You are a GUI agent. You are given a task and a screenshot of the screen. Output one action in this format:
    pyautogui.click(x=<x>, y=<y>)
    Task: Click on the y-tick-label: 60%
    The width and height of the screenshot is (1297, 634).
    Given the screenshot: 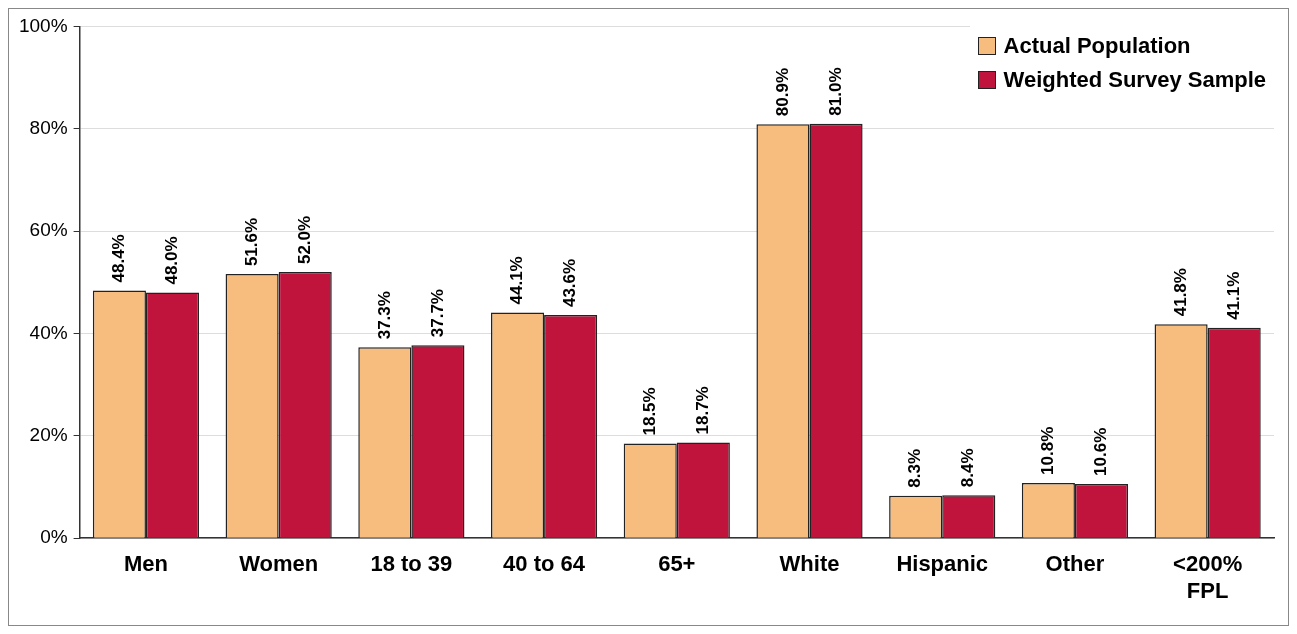 What is the action you would take?
    pyautogui.click(x=48, y=230)
    